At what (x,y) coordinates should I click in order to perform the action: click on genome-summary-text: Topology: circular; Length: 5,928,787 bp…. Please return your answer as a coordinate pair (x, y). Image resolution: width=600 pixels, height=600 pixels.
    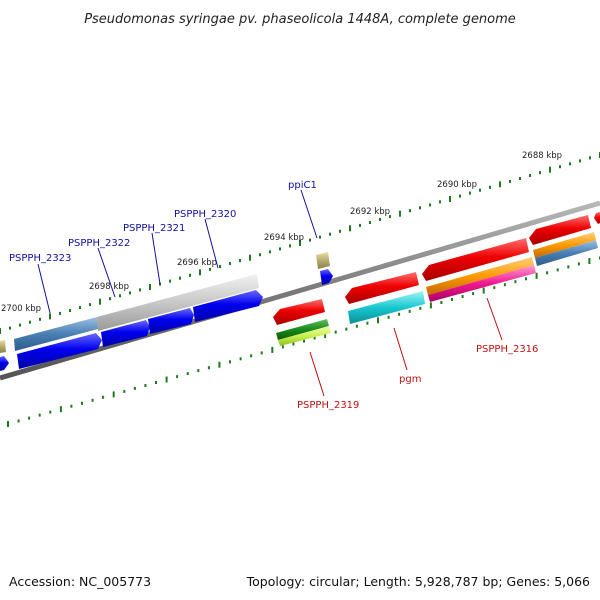
    Looking at the image, I should click on (418, 581).